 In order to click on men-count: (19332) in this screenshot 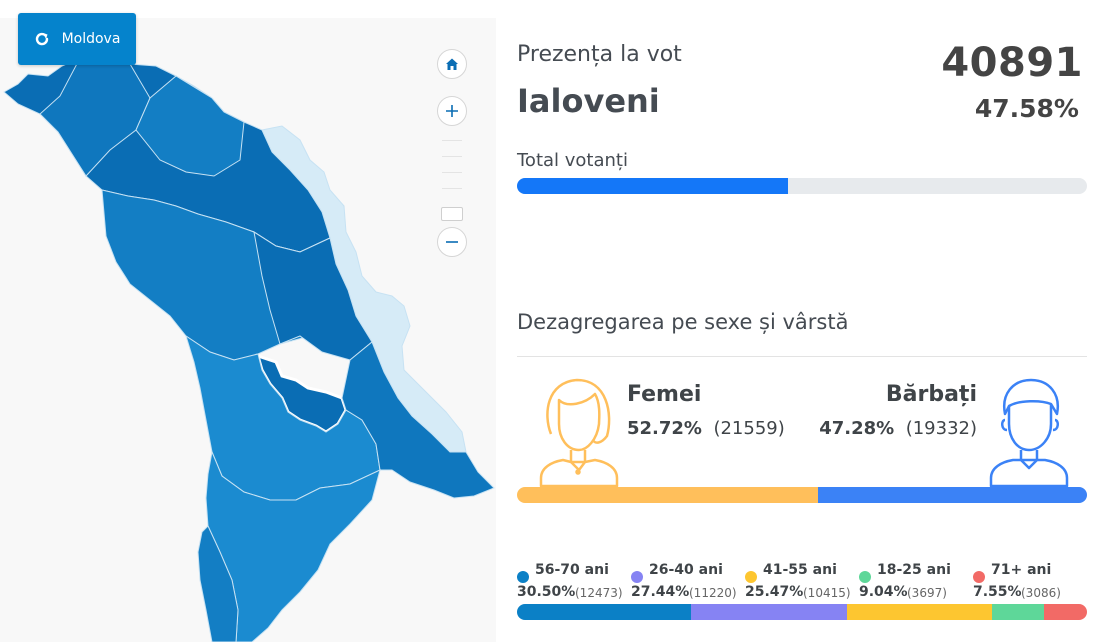, I will do `click(941, 428)`.